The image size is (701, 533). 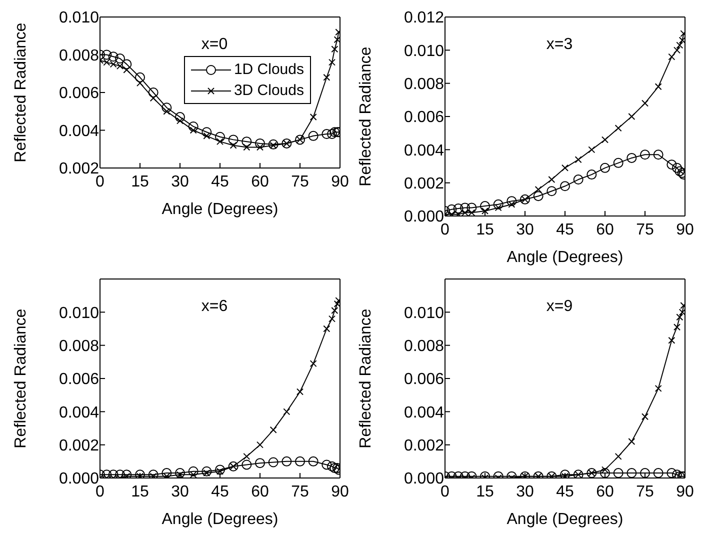 What do you see at coordinates (559, 44) in the screenshot?
I see `annotation: x=3` at bounding box center [559, 44].